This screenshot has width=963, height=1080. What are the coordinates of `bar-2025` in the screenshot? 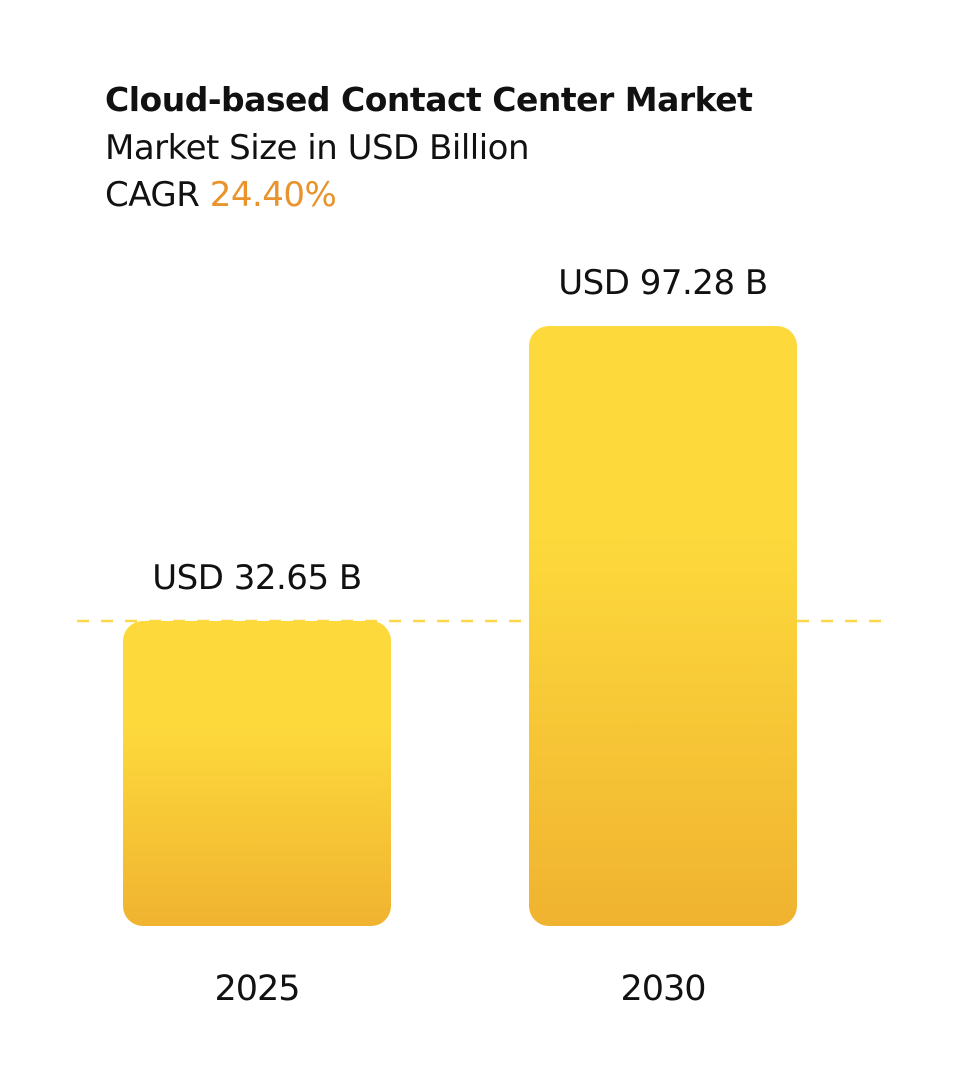 It's located at (257, 773).